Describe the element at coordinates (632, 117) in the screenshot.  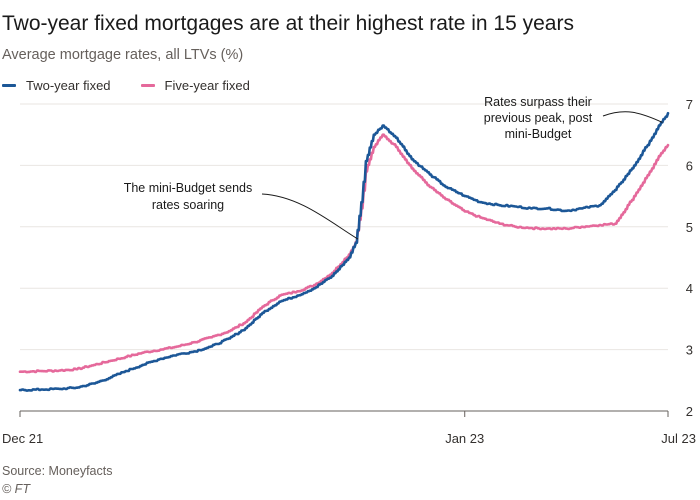
I see `annotation-connector-previous-peak` at that location.